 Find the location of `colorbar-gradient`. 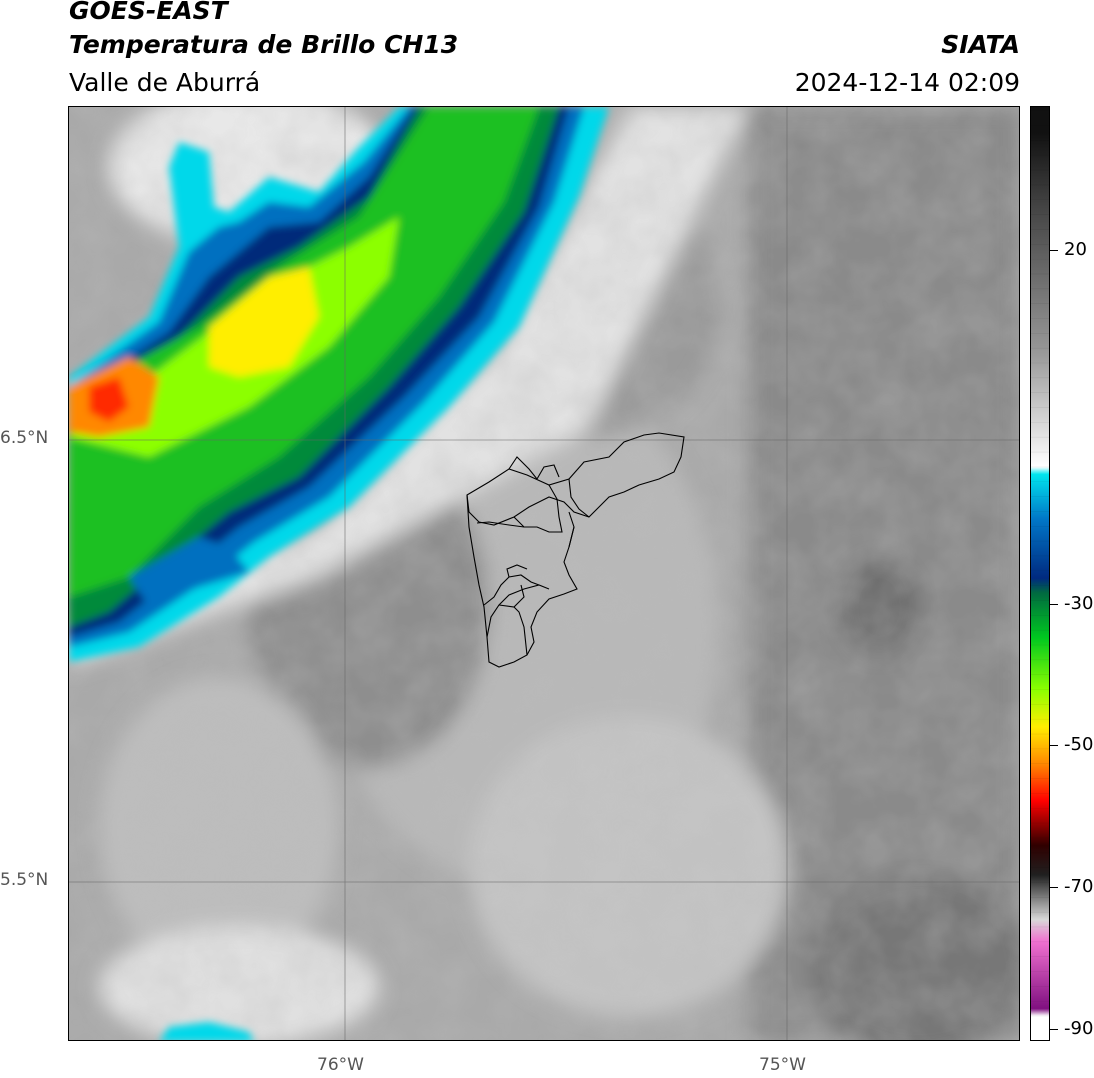

colorbar-gradient is located at coordinates (1040, 573).